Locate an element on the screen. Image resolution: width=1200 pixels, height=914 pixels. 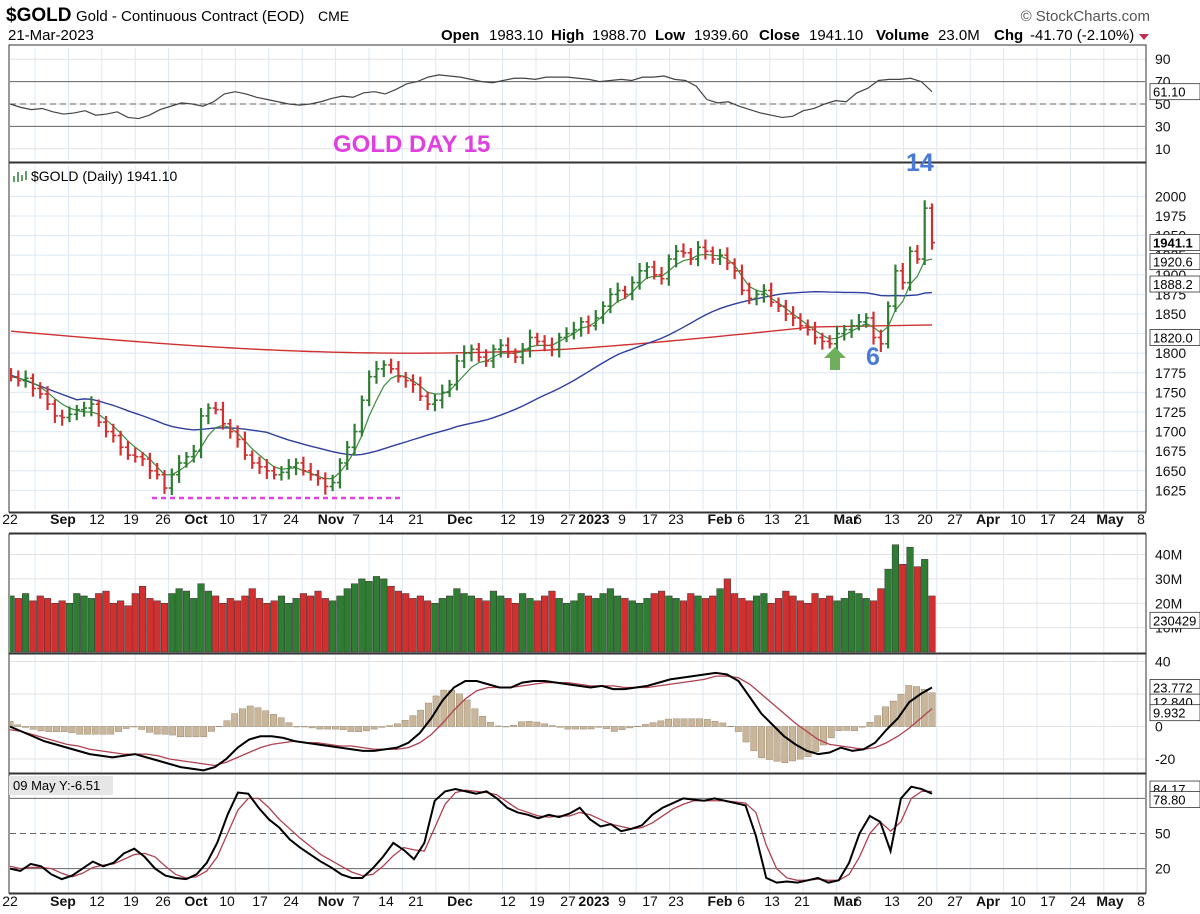
x-tick-label: 2023 is located at coordinates (593, 519).